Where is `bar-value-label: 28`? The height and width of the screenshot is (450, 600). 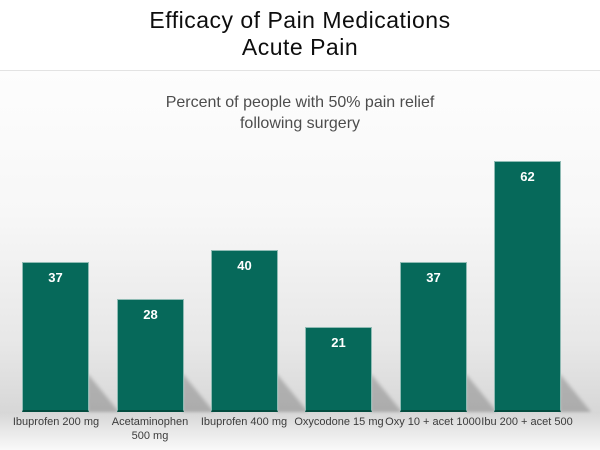 bar-value-label: 28 is located at coordinates (150, 314).